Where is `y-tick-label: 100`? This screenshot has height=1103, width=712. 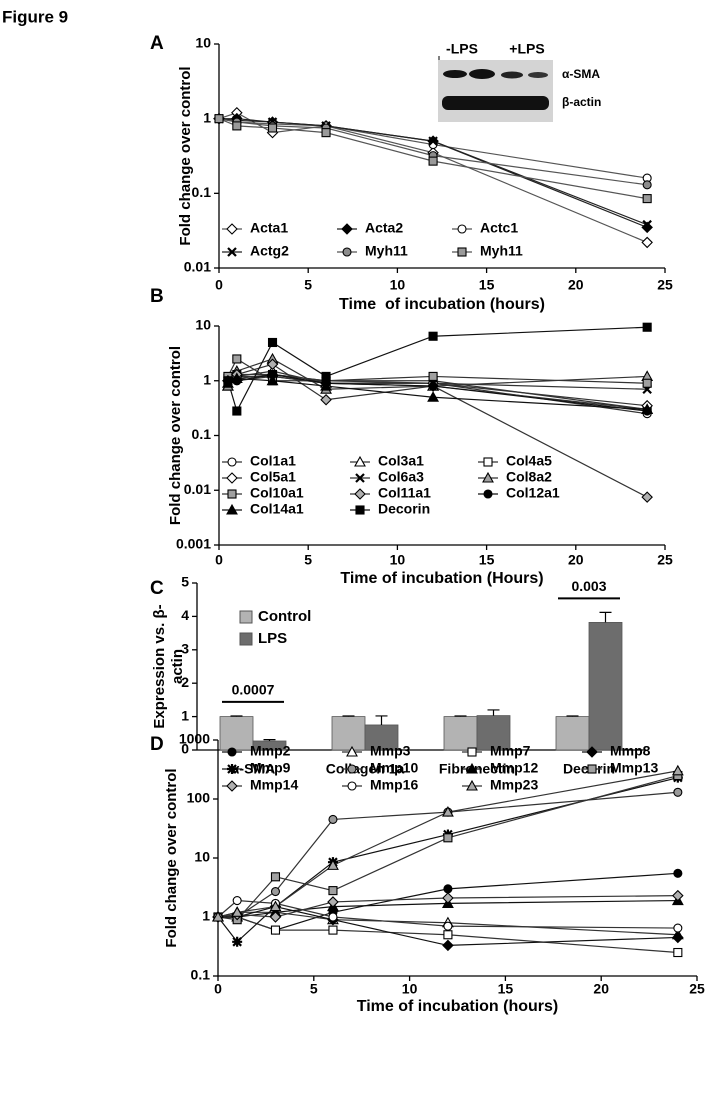
y-tick-label: 100 is located at coordinates (199, 798).